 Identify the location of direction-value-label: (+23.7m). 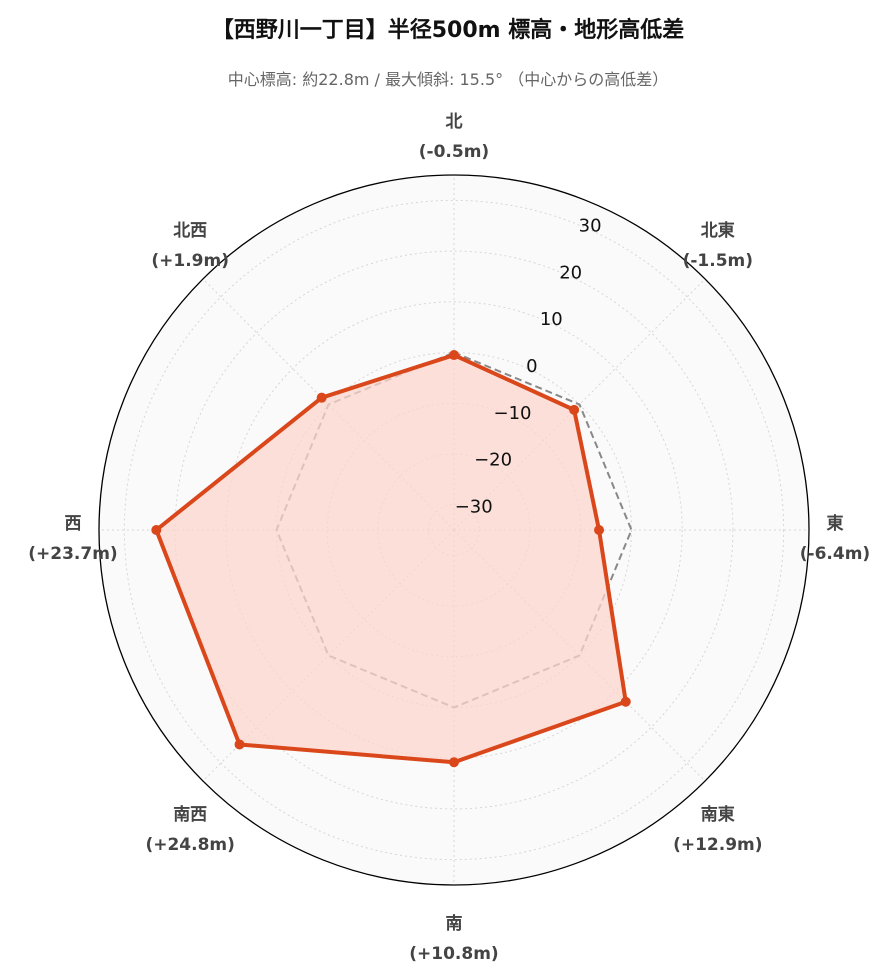
(72, 554).